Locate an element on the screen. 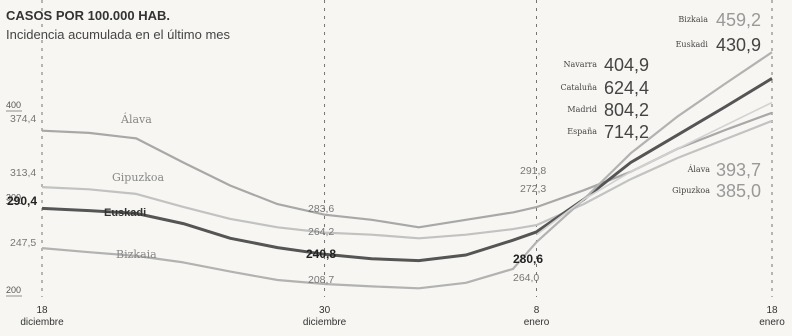 This screenshot has height=336, width=792. legend-value: 459,2 is located at coordinates (738, 20).